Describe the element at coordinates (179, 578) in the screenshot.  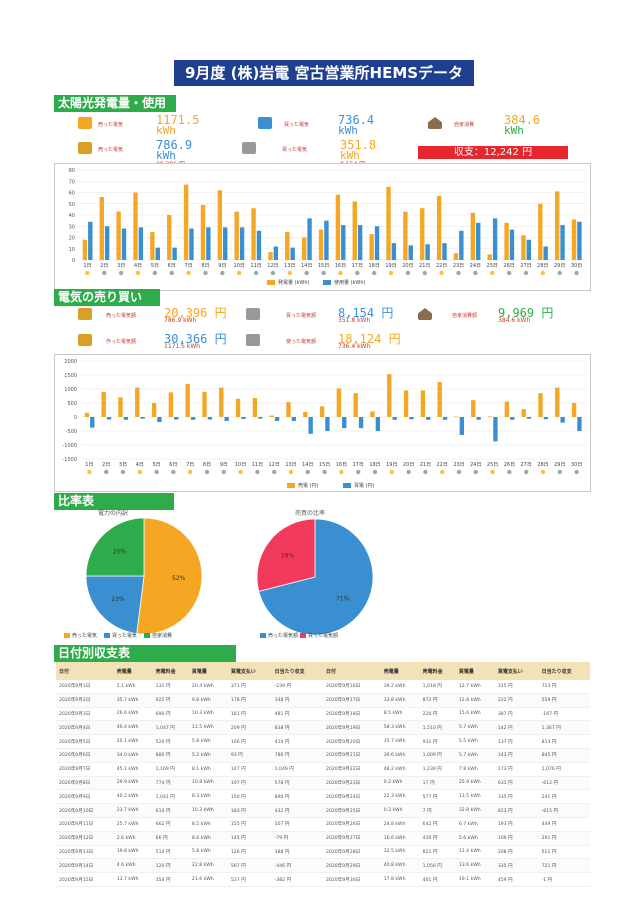
I see `pie-data-label: 52%` at that location.